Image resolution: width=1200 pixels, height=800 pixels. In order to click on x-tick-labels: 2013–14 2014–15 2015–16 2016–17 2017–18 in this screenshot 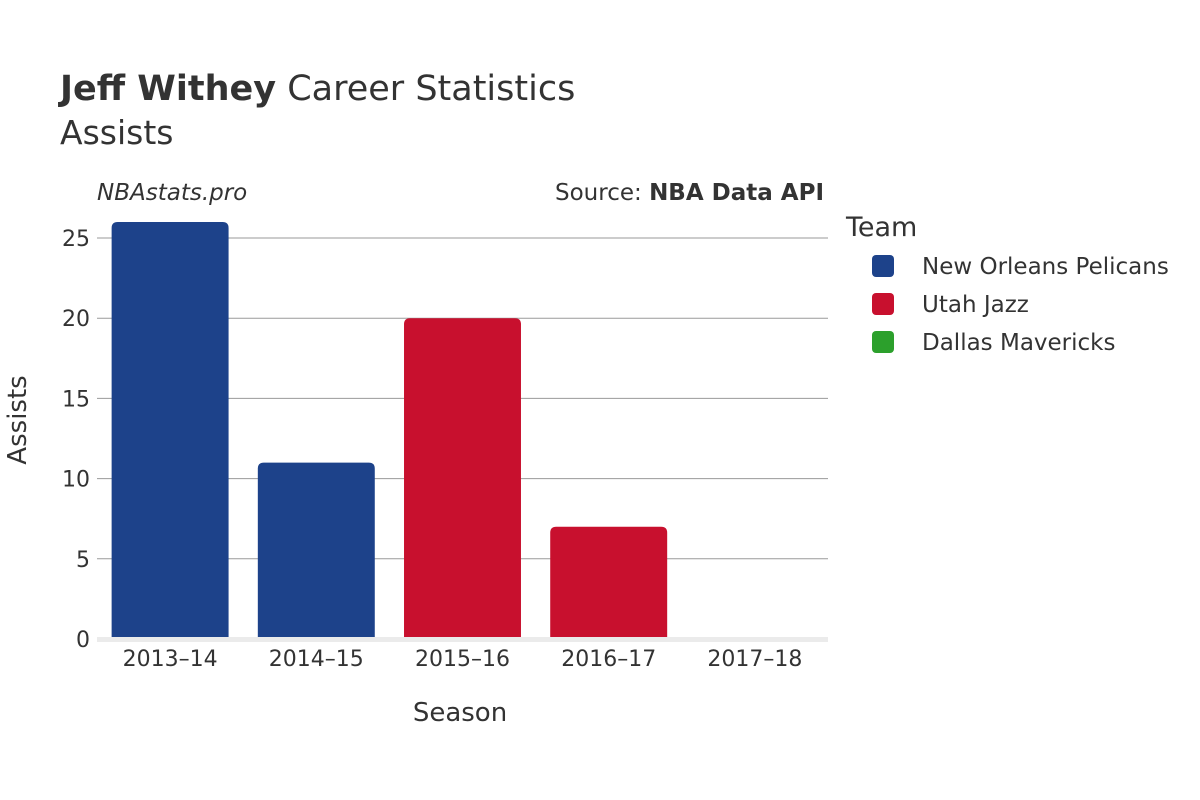, I will do `click(463, 659)`.